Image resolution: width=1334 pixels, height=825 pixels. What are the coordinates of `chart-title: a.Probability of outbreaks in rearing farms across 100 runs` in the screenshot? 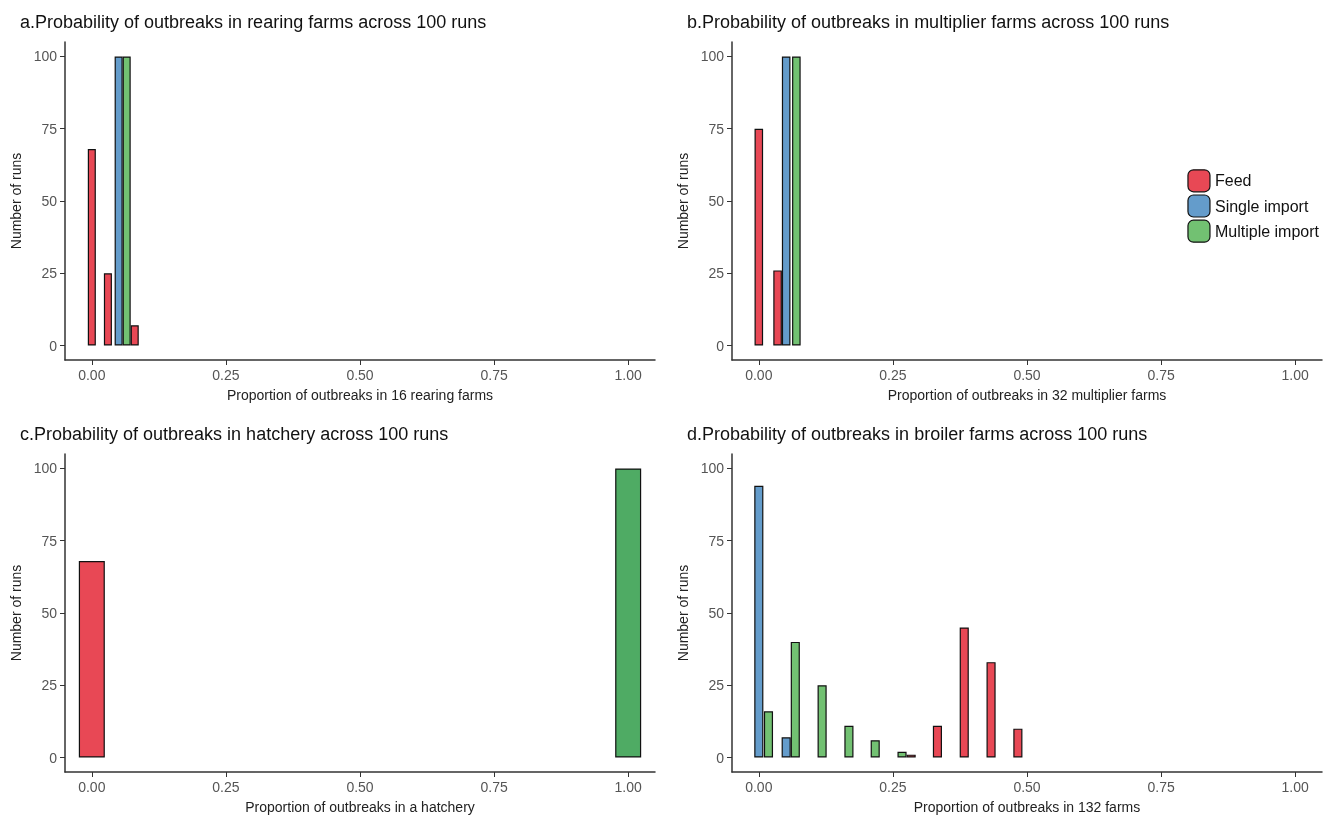 It's located at (253, 22).